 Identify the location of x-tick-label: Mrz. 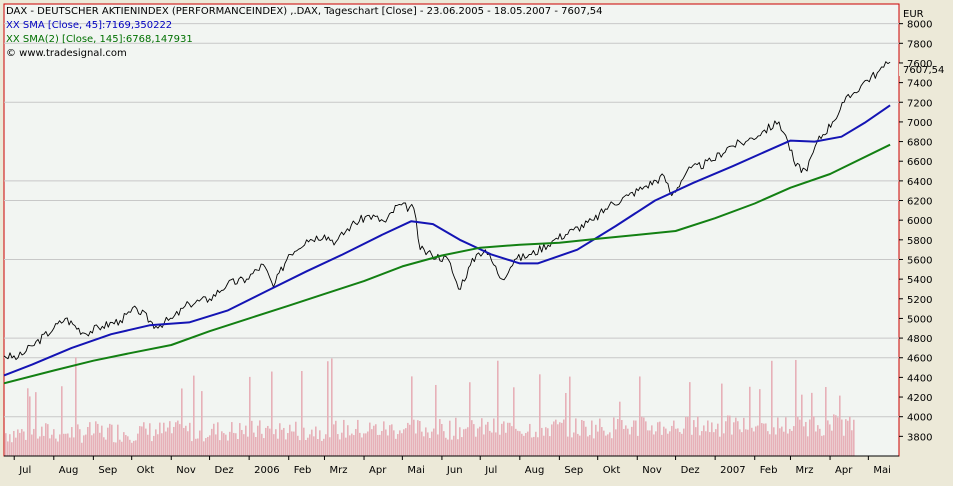
(804, 470).